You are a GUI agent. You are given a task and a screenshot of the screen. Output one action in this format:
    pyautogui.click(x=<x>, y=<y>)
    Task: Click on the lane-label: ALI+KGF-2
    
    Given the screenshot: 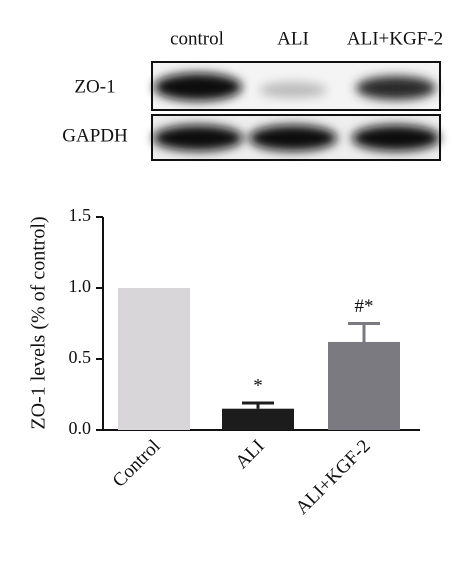 What is the action you would take?
    pyautogui.click(x=395, y=38)
    